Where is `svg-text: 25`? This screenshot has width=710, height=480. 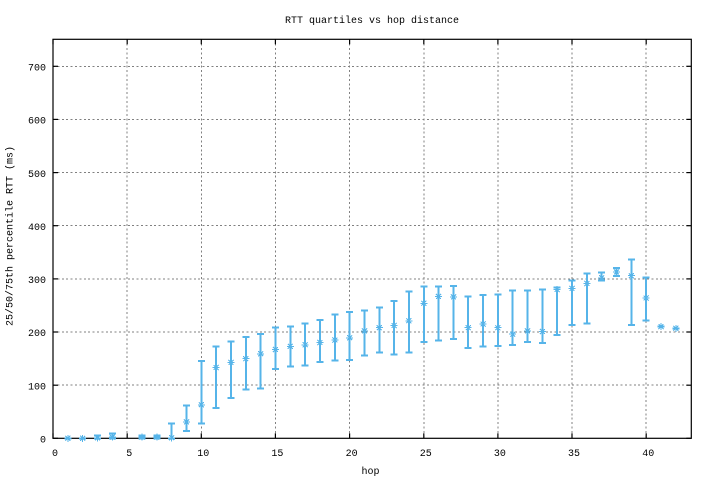 svg-text: 25 is located at coordinates (426, 454).